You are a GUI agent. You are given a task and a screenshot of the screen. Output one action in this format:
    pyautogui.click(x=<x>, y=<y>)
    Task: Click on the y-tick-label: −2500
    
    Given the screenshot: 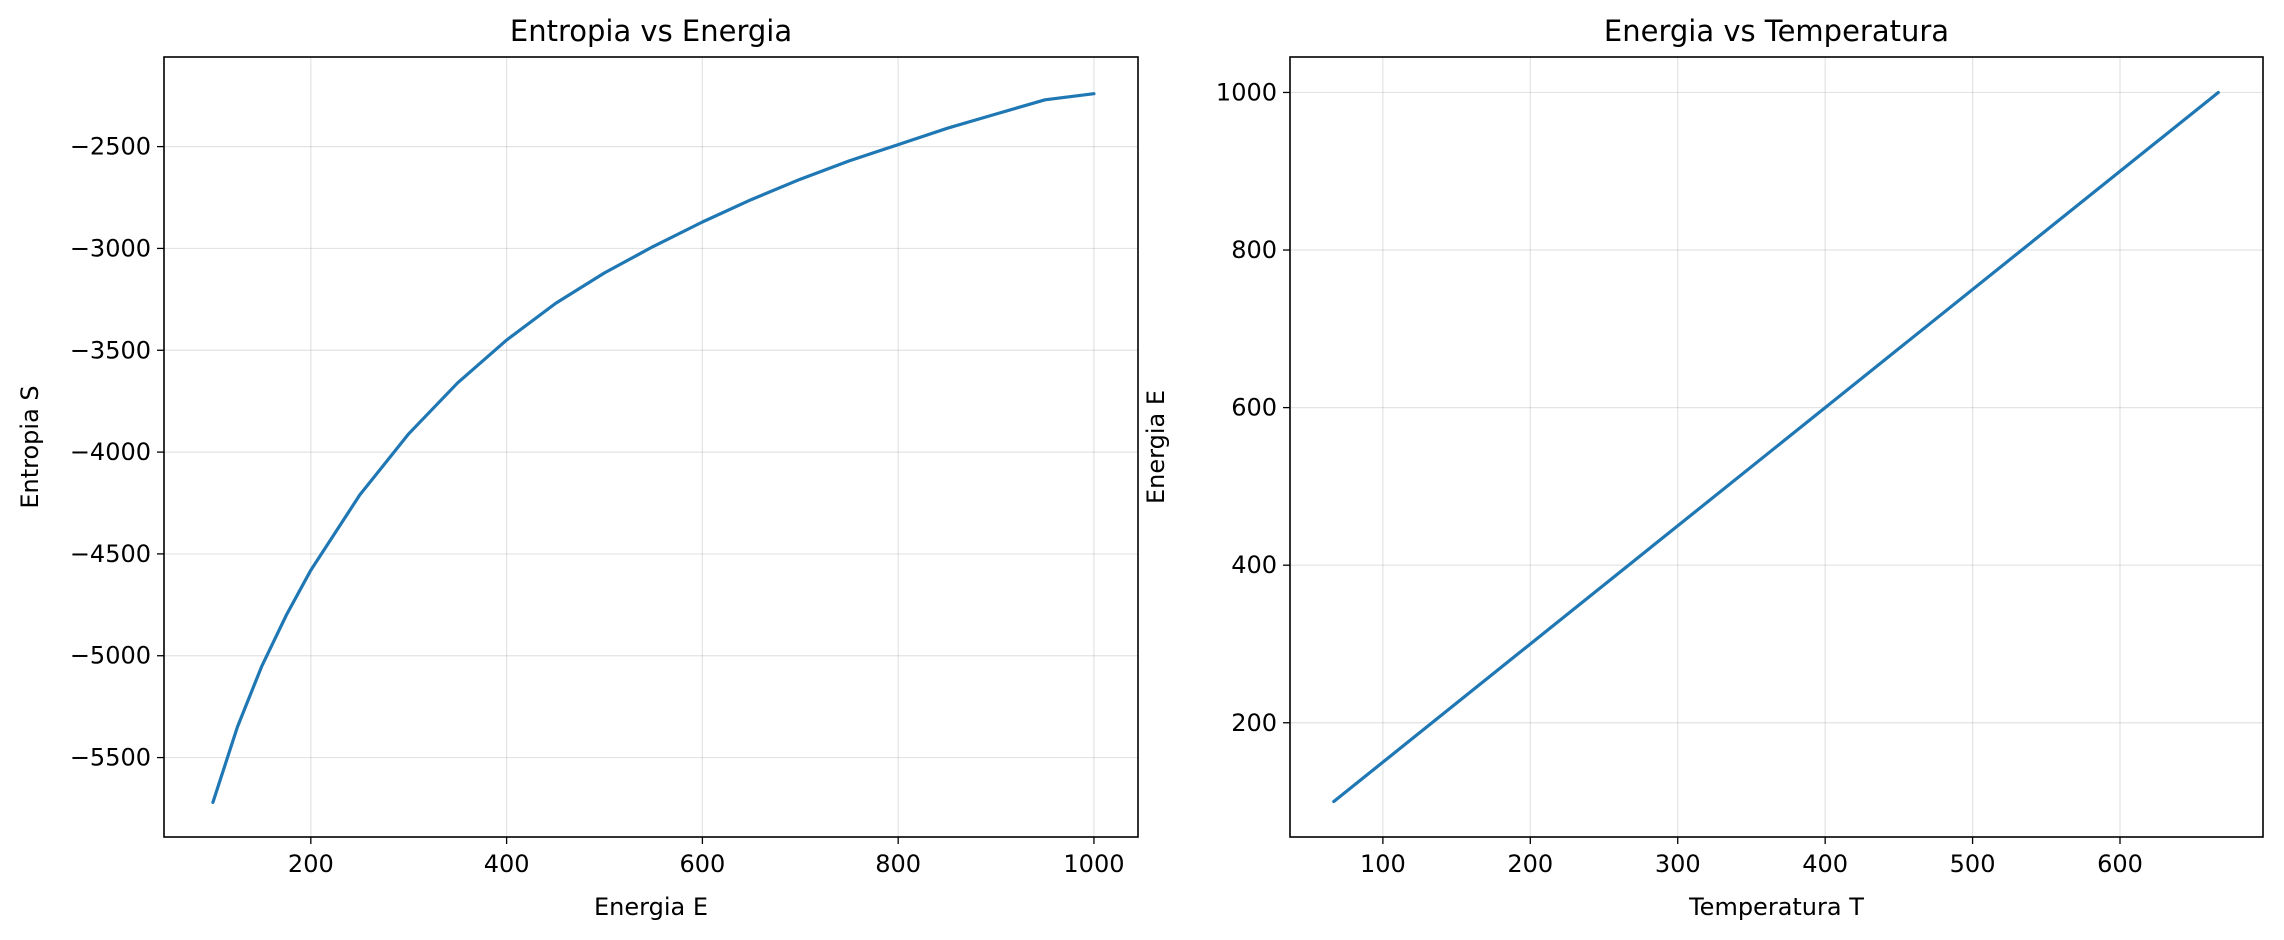 What is the action you would take?
    pyautogui.click(x=110, y=147)
    